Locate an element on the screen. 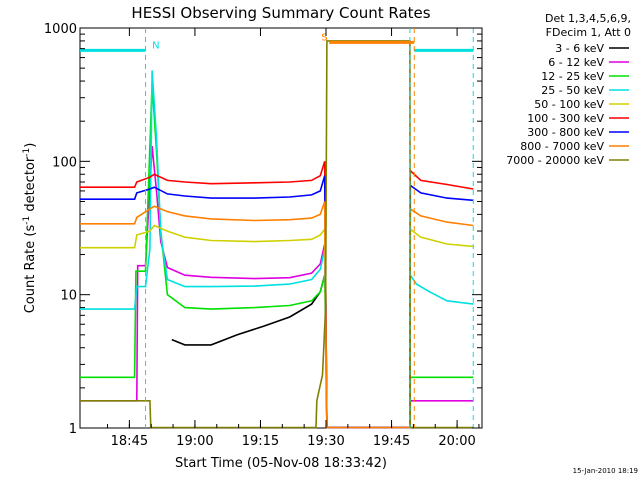 The image size is (640, 480). legend-header-line-1: Det 1,3,4,5,6,9, is located at coordinates (588, 18).